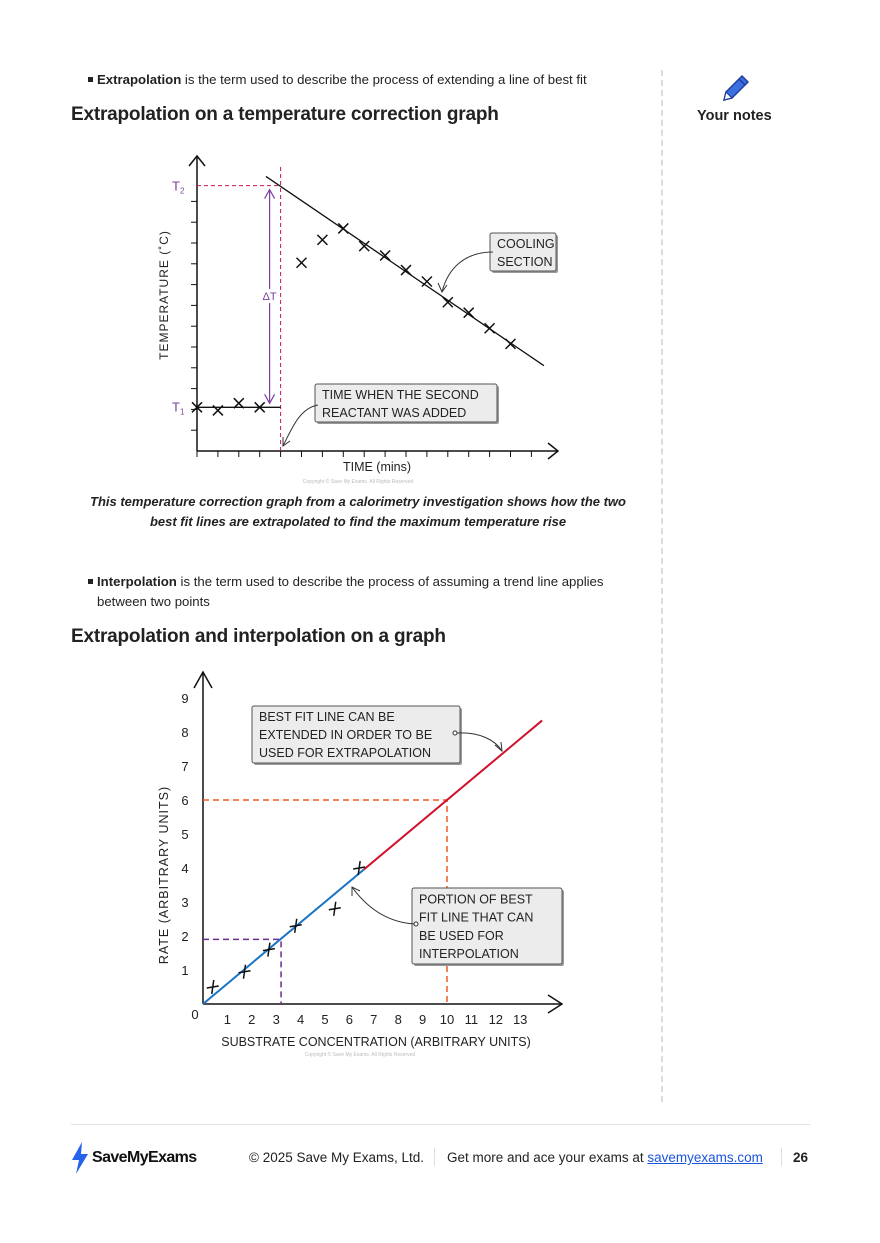 The width and height of the screenshot is (880, 1243). What do you see at coordinates (184, 936) in the screenshot?
I see `y-tick-label: 2` at bounding box center [184, 936].